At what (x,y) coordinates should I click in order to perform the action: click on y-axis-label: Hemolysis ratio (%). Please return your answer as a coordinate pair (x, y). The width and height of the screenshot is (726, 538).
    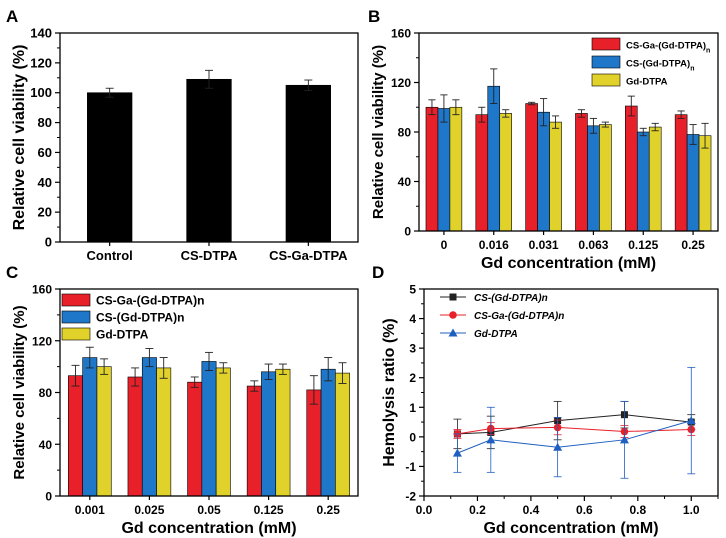
    Looking at the image, I should click on (389, 392).